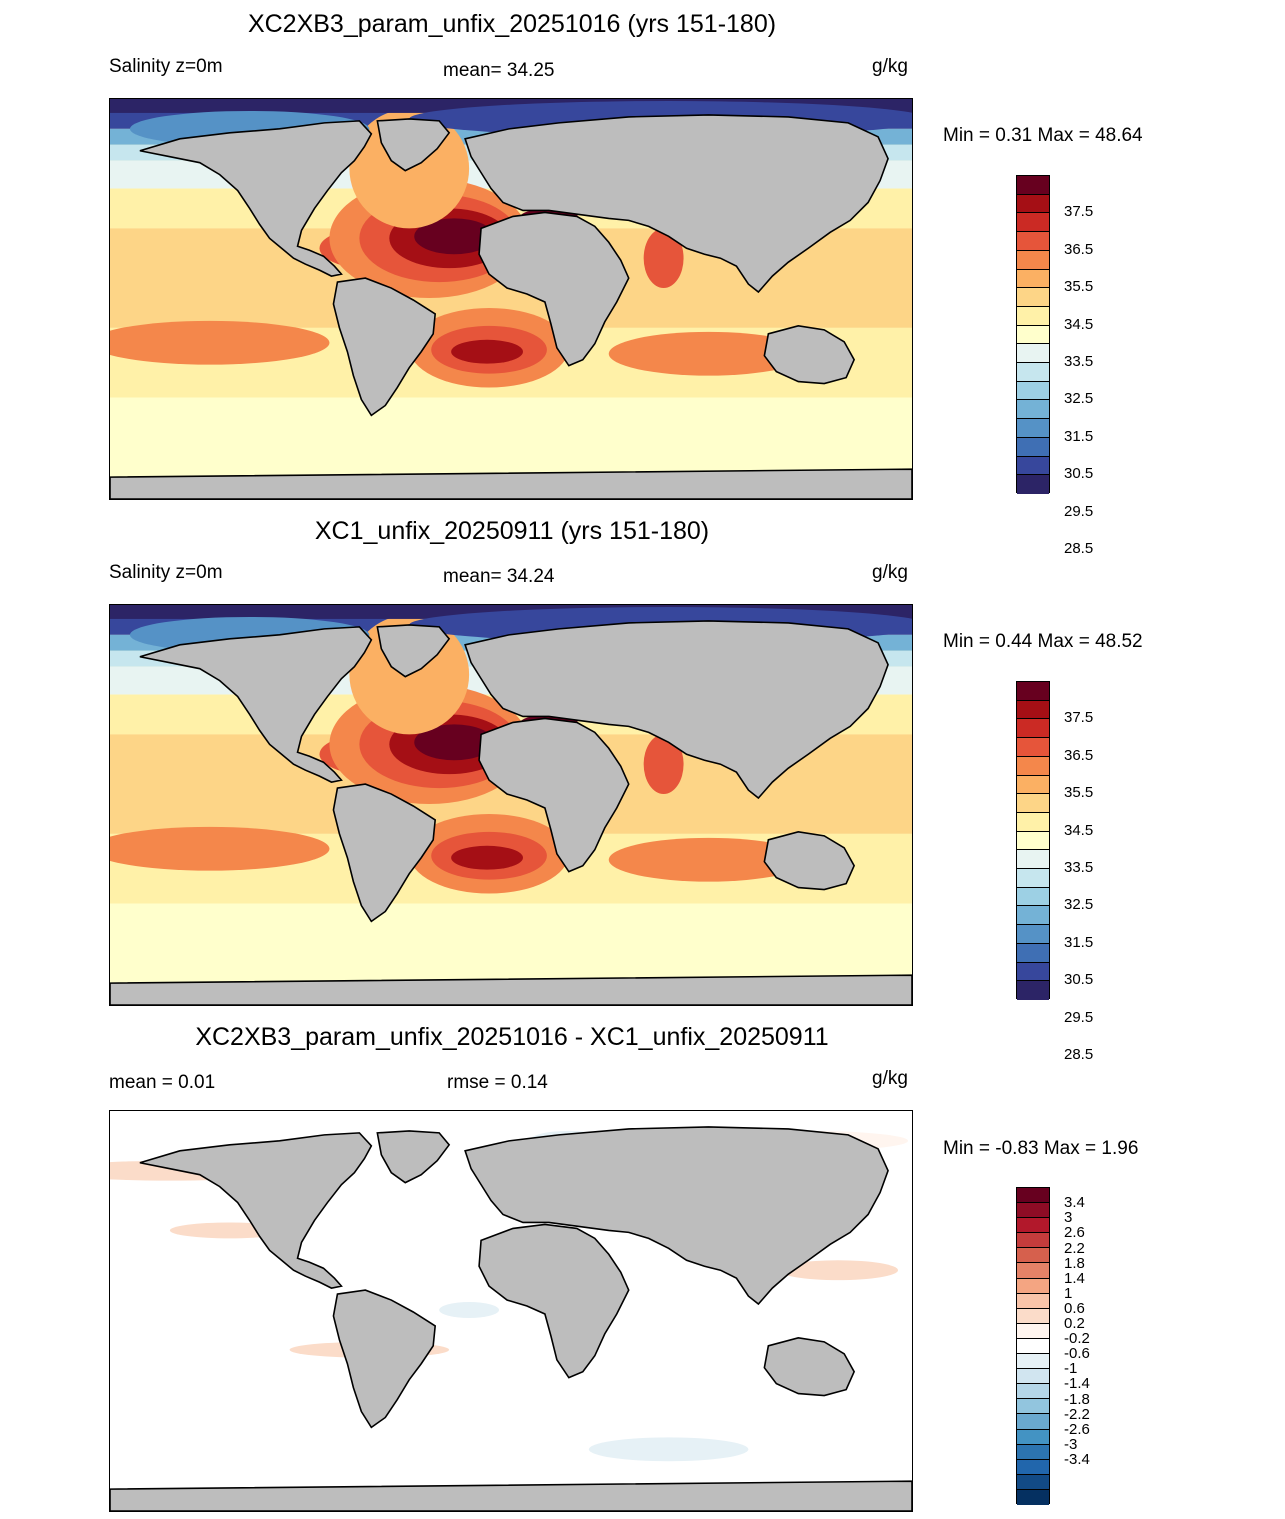 The image size is (1285, 1519). What do you see at coordinates (1043, 135) in the screenshot?
I see `panel1-minmax: Min = 0.31 Max = 48.64` at bounding box center [1043, 135].